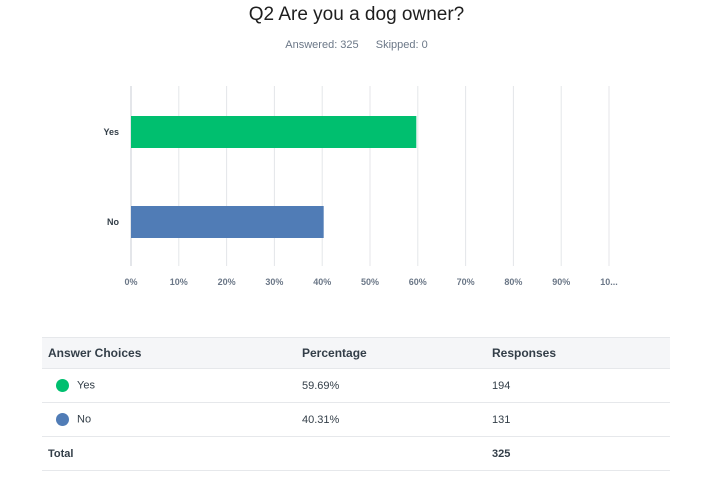  What do you see at coordinates (227, 282) in the screenshot?
I see `x-tick-label: 20%` at bounding box center [227, 282].